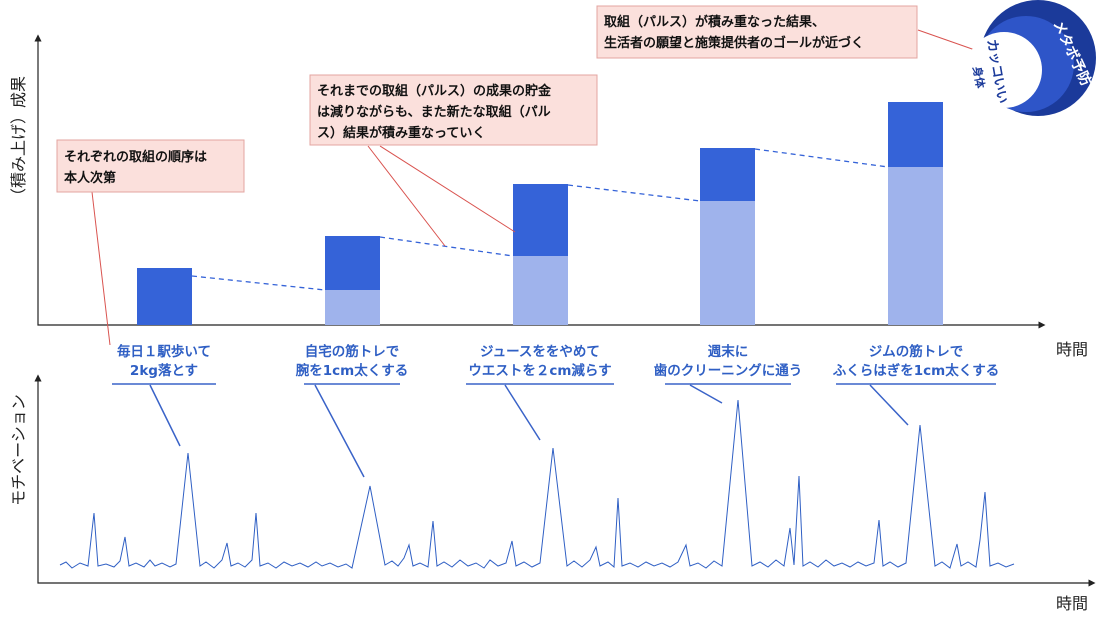  I want to click on action-line: 2kg落とす, so click(164, 370).